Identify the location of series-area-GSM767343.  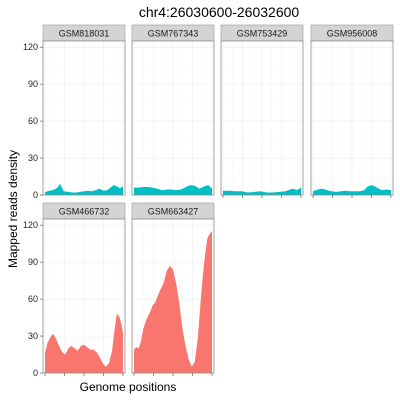
(173, 190).